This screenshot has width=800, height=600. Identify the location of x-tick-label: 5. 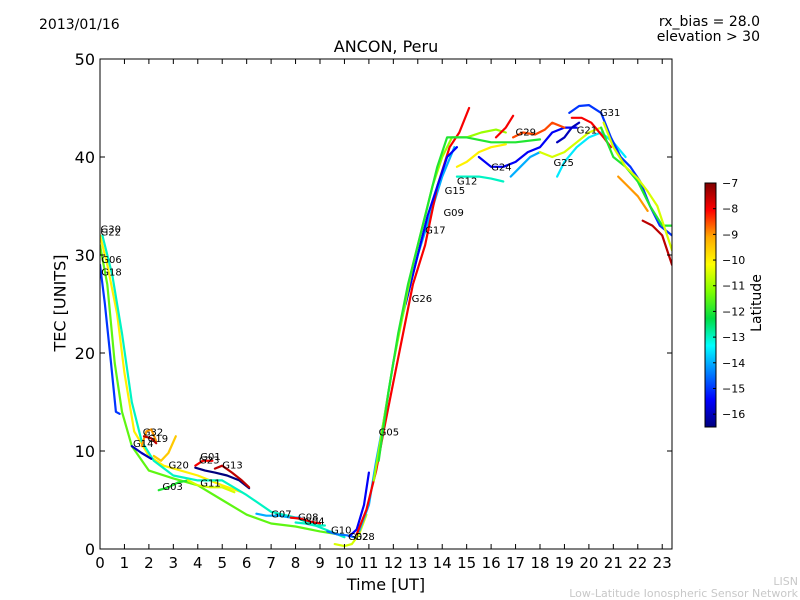
(222, 563).